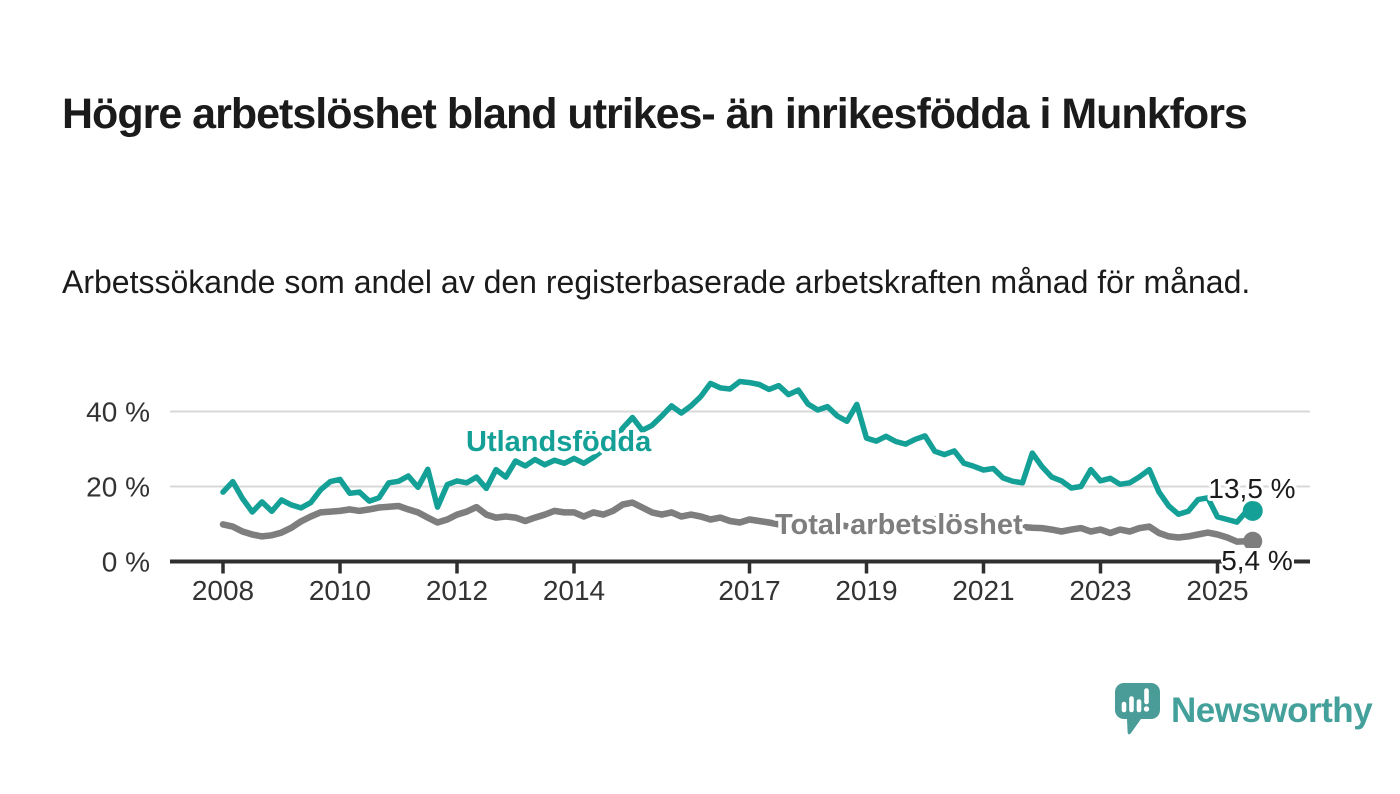 This screenshot has height=794, width=1400. I want to click on y-tick-label-0: 0 %, so click(126, 562).